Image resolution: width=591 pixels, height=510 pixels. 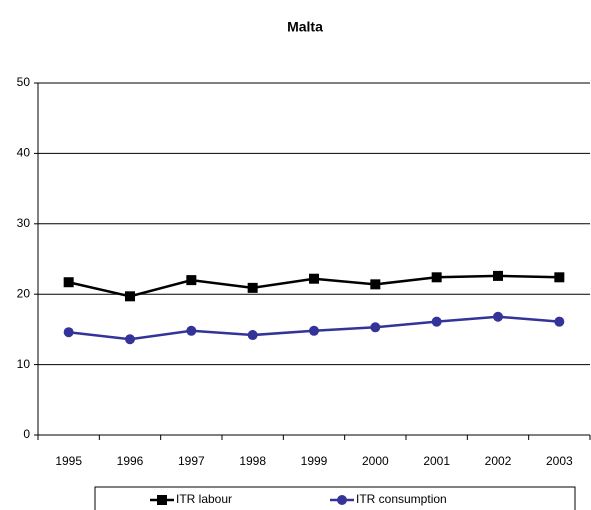 What do you see at coordinates (24, 364) in the screenshot?
I see `y-tick-label: 10` at bounding box center [24, 364].